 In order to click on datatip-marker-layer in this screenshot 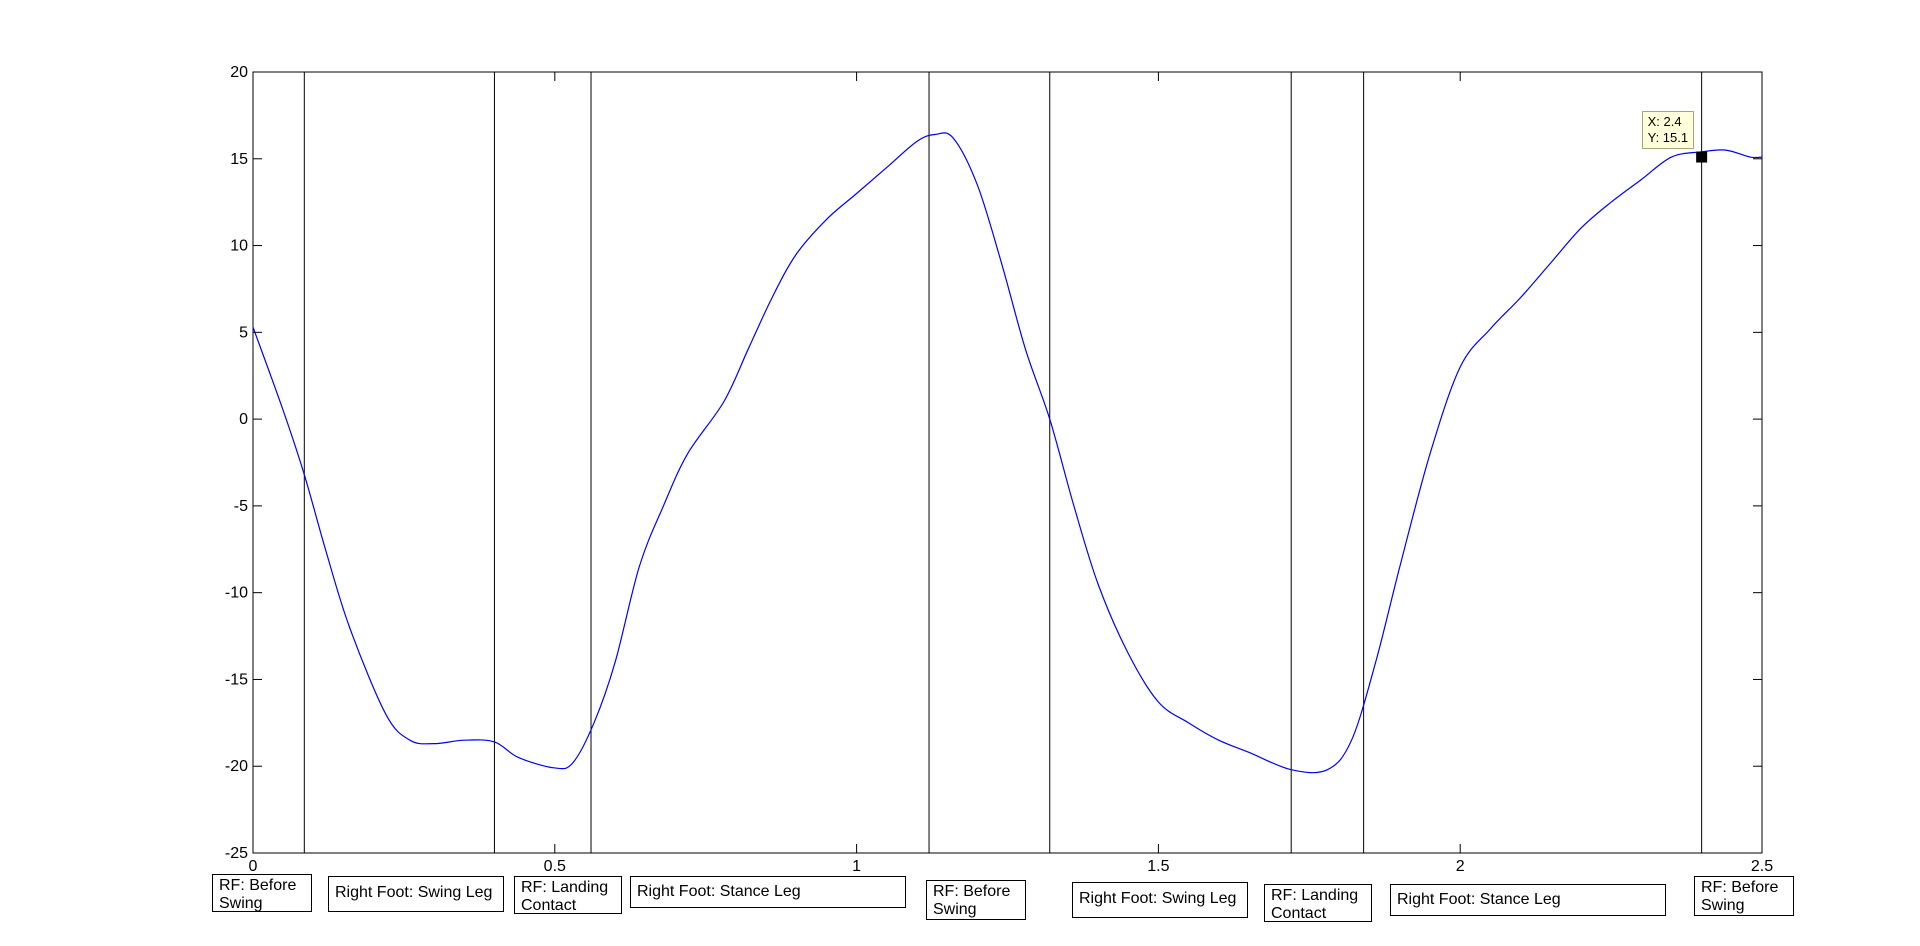, I will do `click(1702, 157)`.